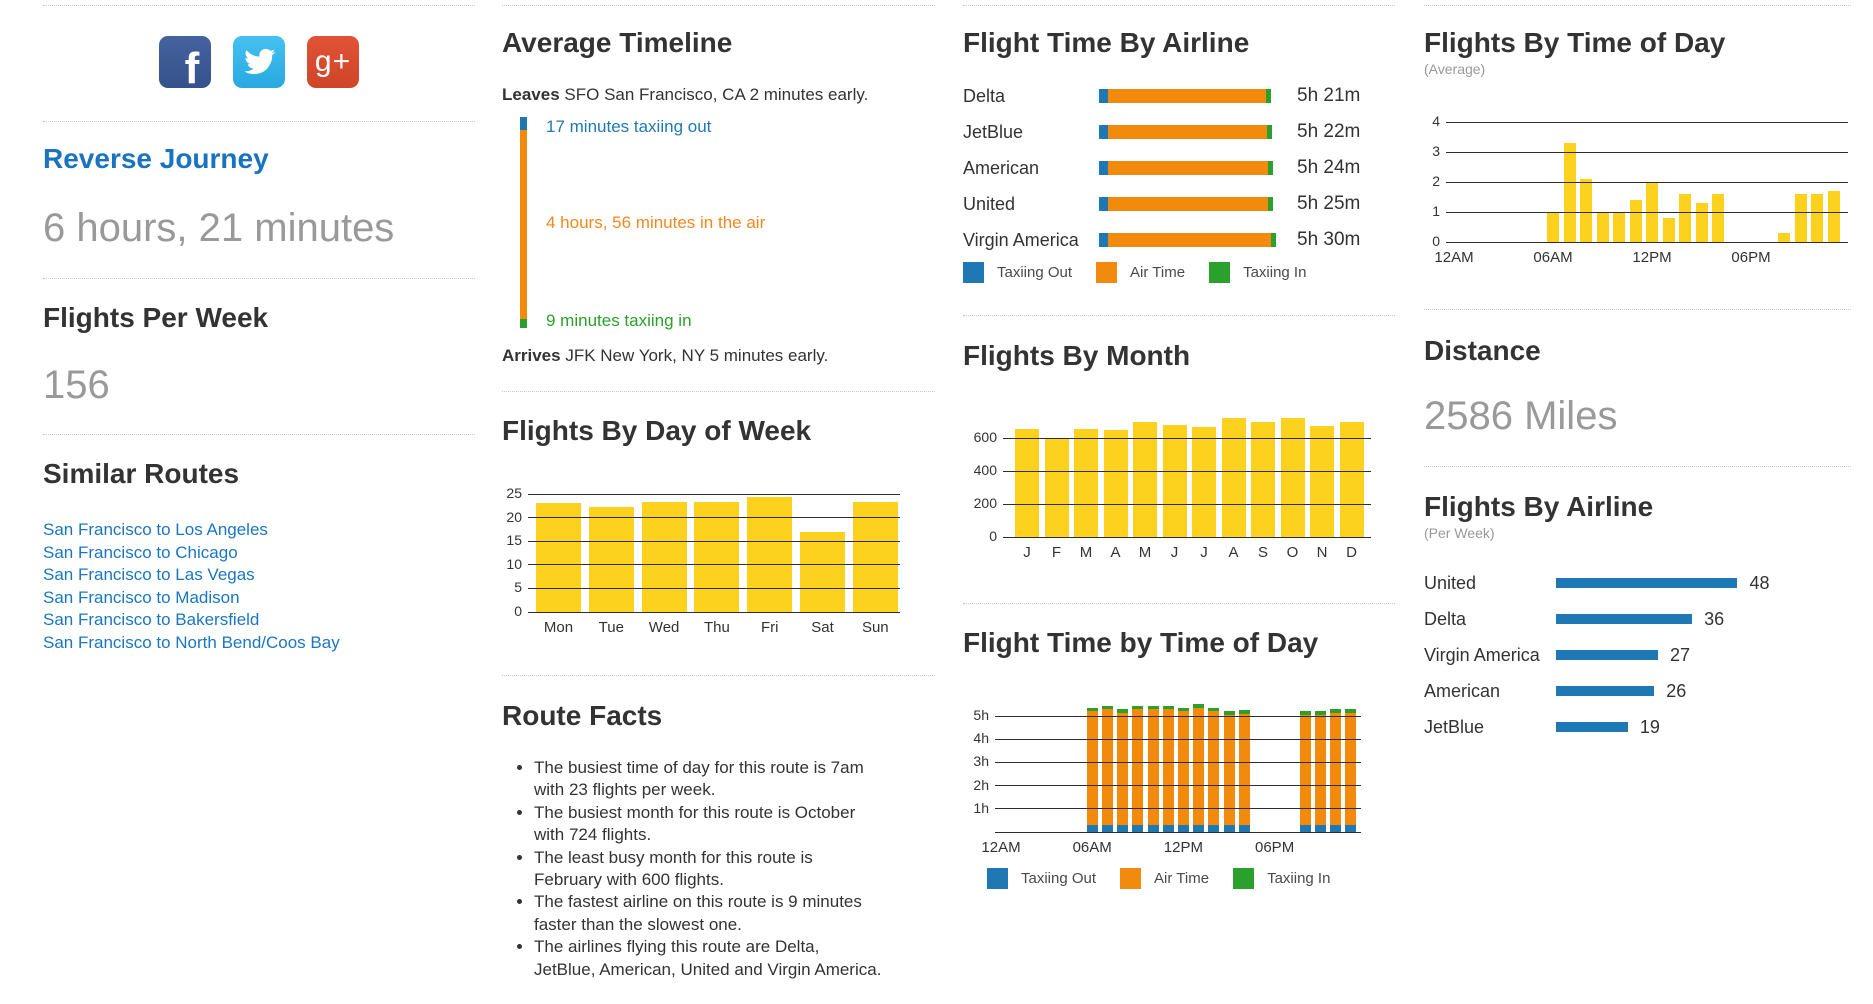  Describe the element at coordinates (1281, 878) in the screenshot. I see `legend-item: Taxiing In` at that location.